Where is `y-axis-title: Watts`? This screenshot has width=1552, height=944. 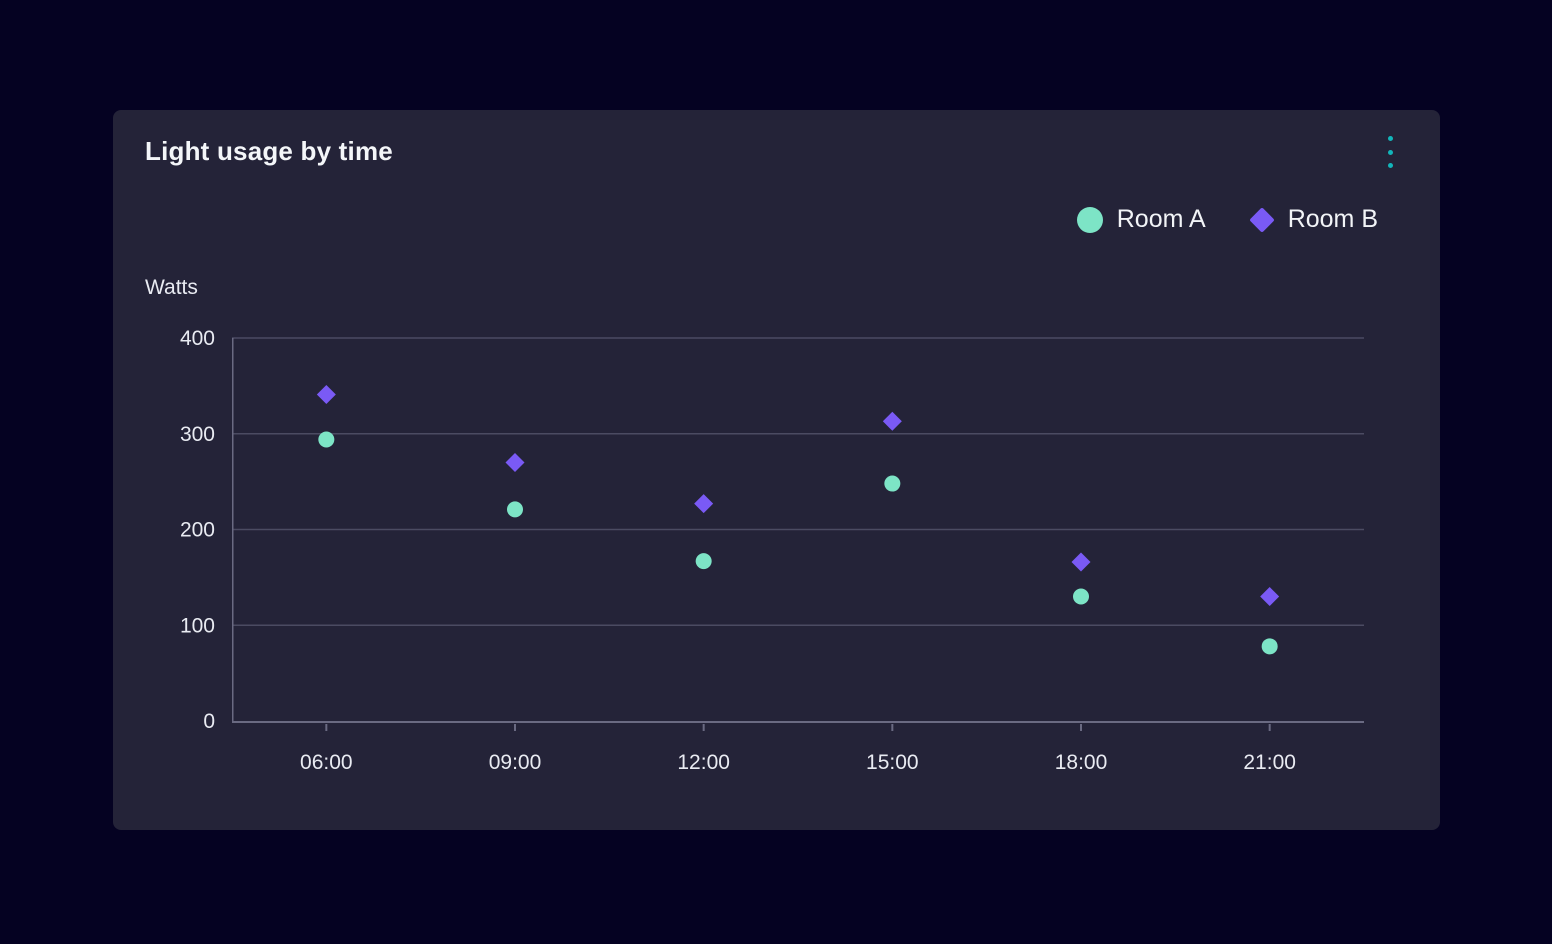 y-axis-title: Watts is located at coordinates (171, 287).